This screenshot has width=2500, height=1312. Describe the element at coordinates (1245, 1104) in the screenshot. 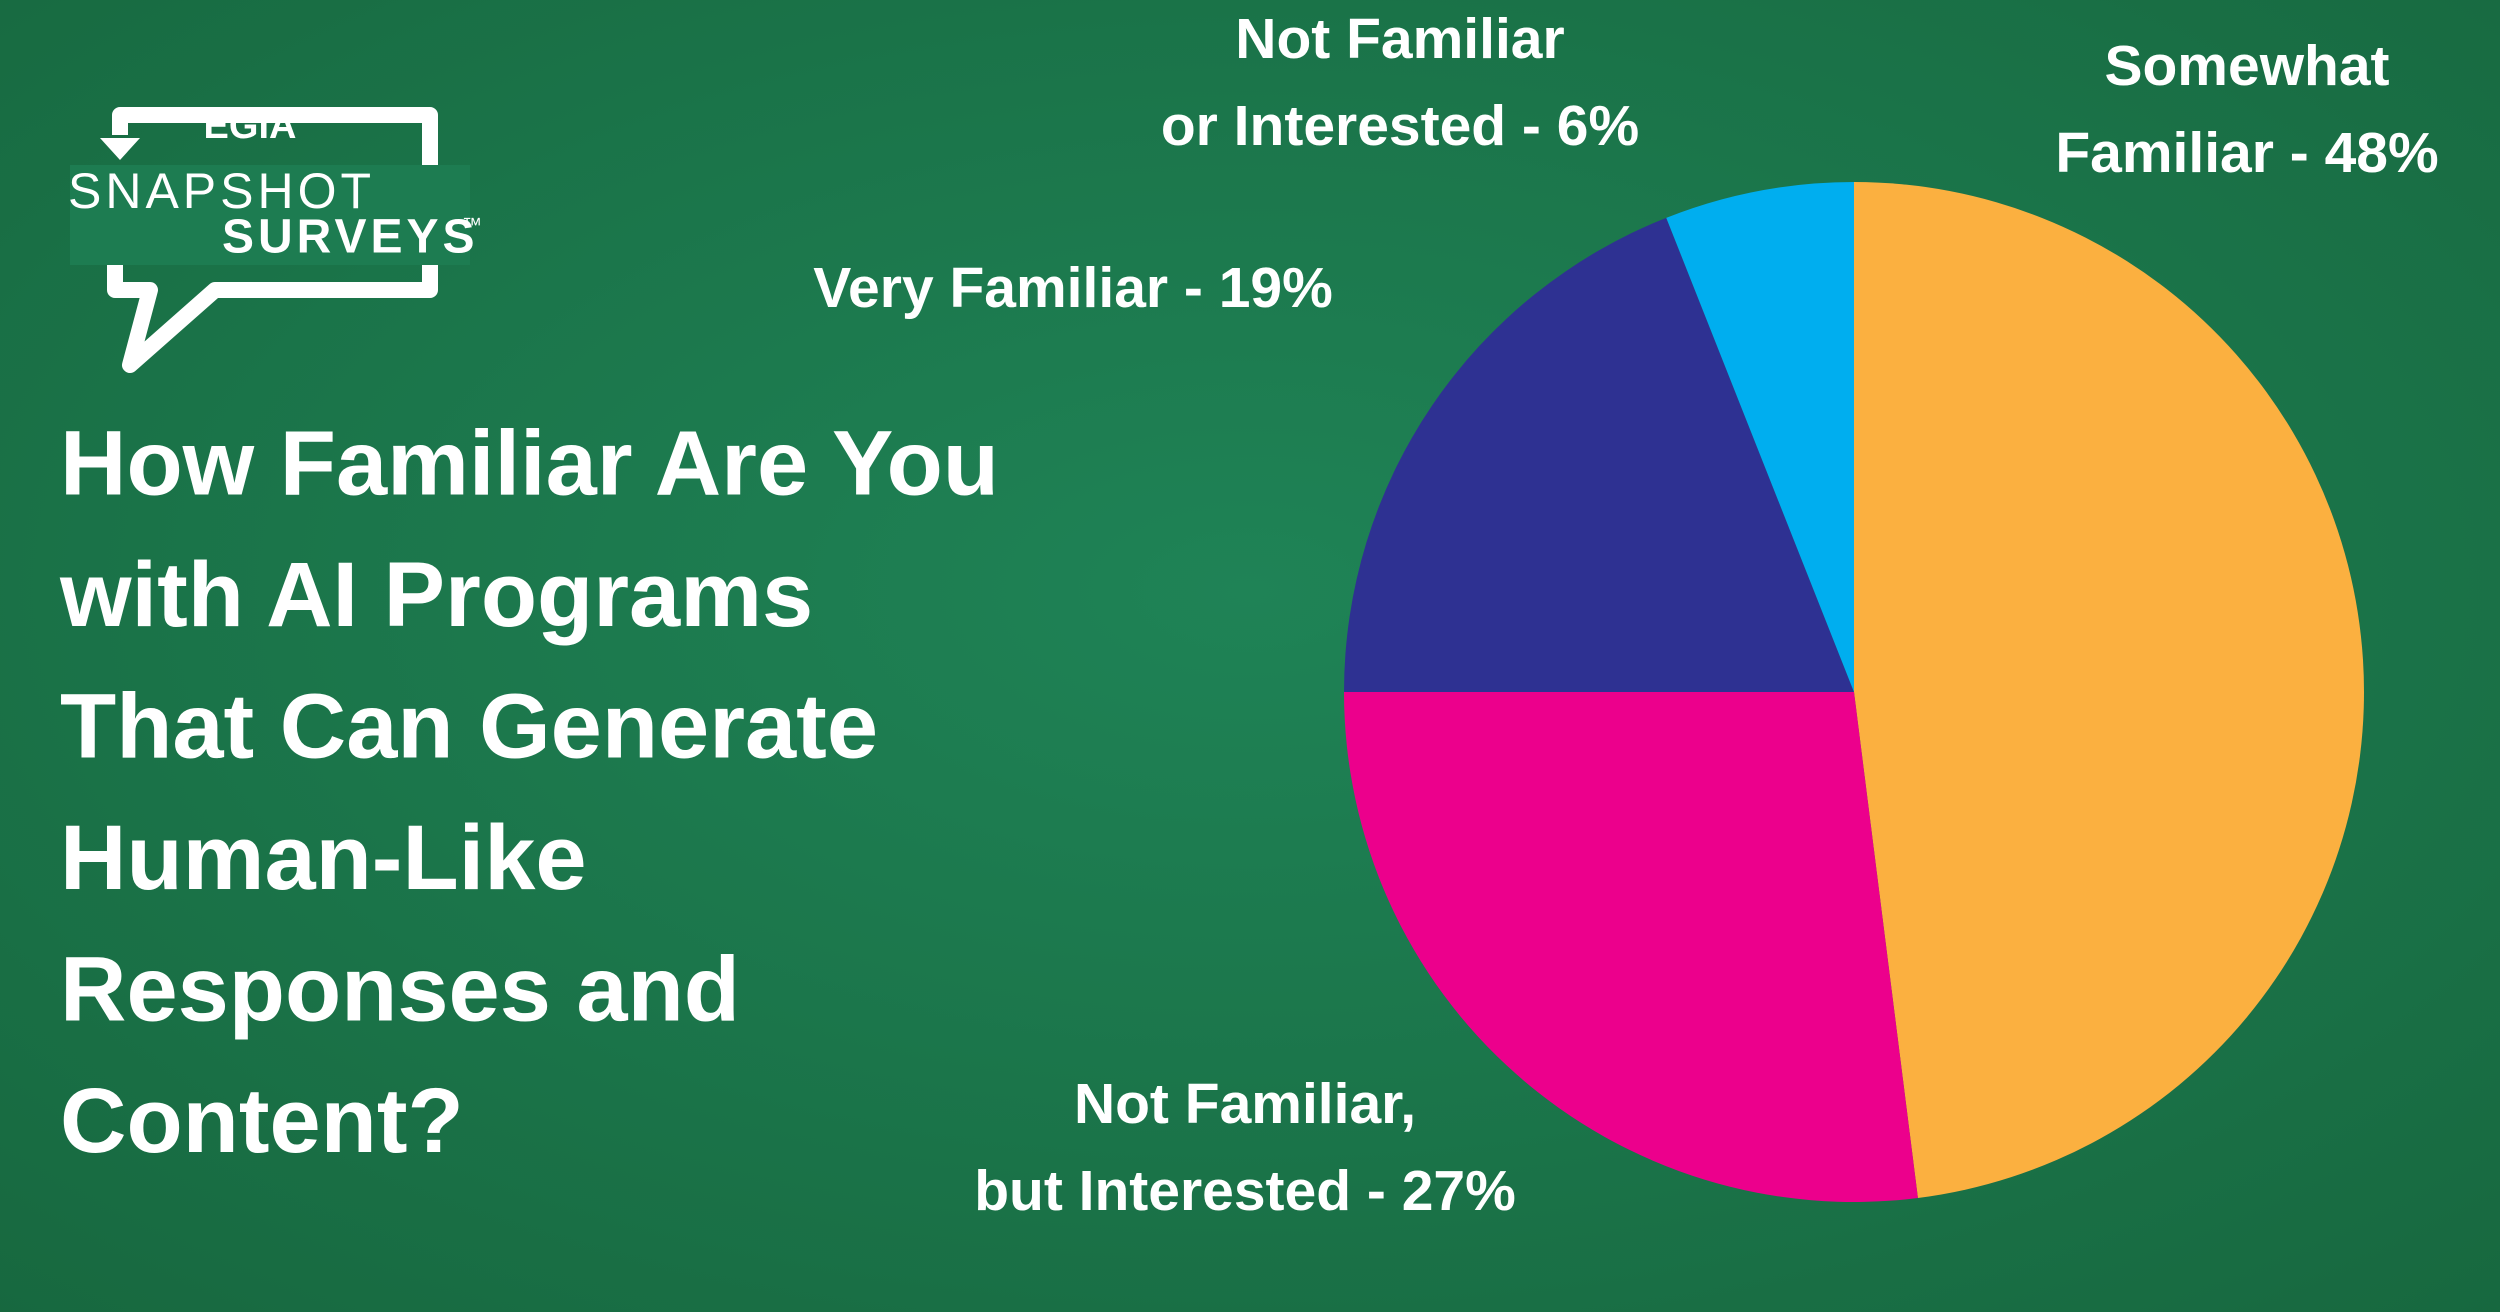

I see `data-label: Not Familiar,` at that location.